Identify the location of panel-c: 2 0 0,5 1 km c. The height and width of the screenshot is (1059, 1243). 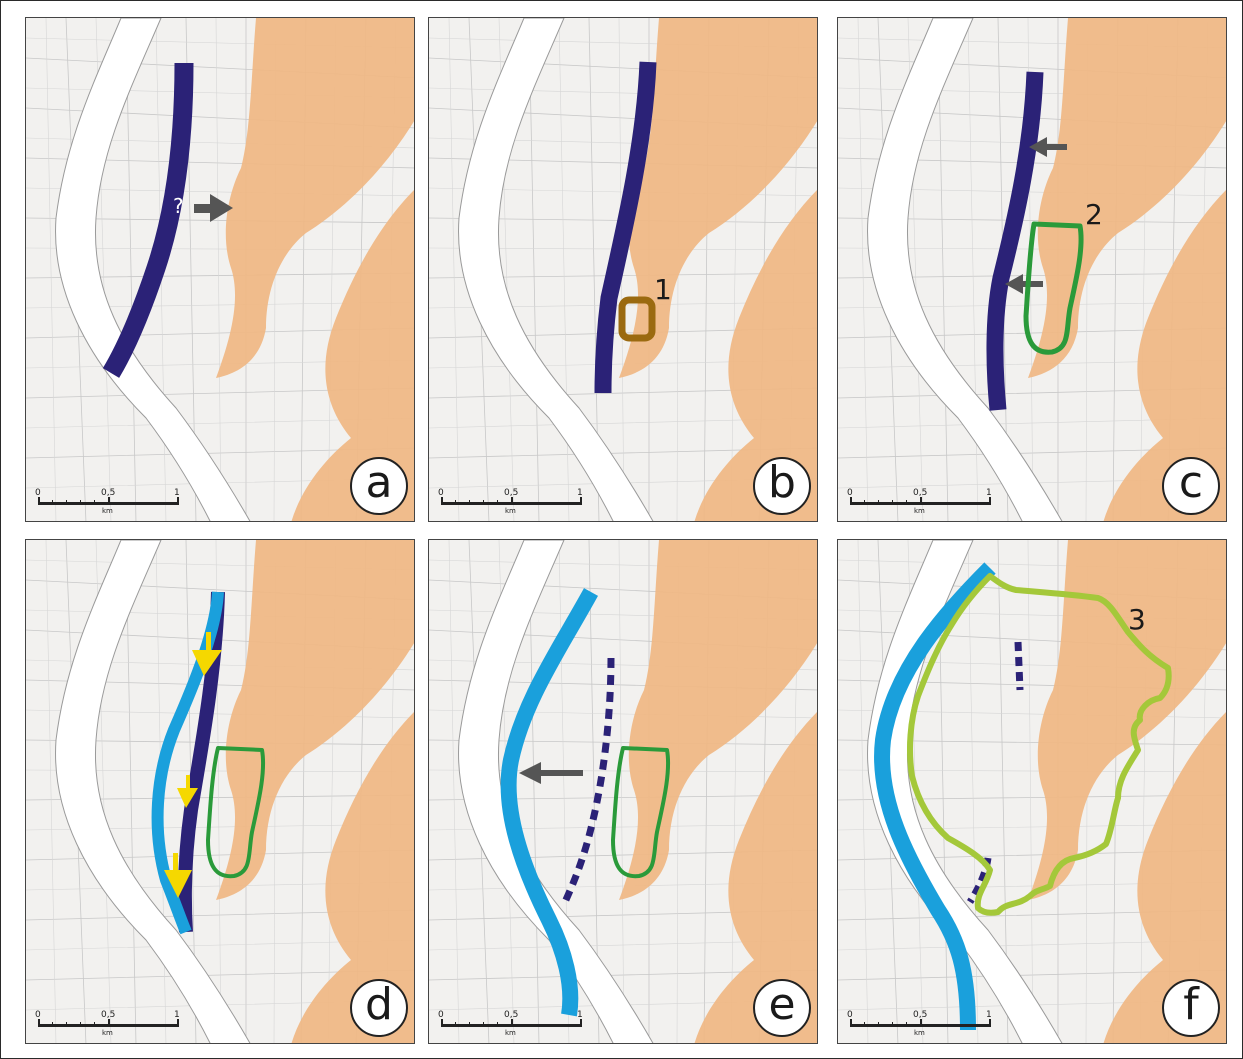
(1032, 269).